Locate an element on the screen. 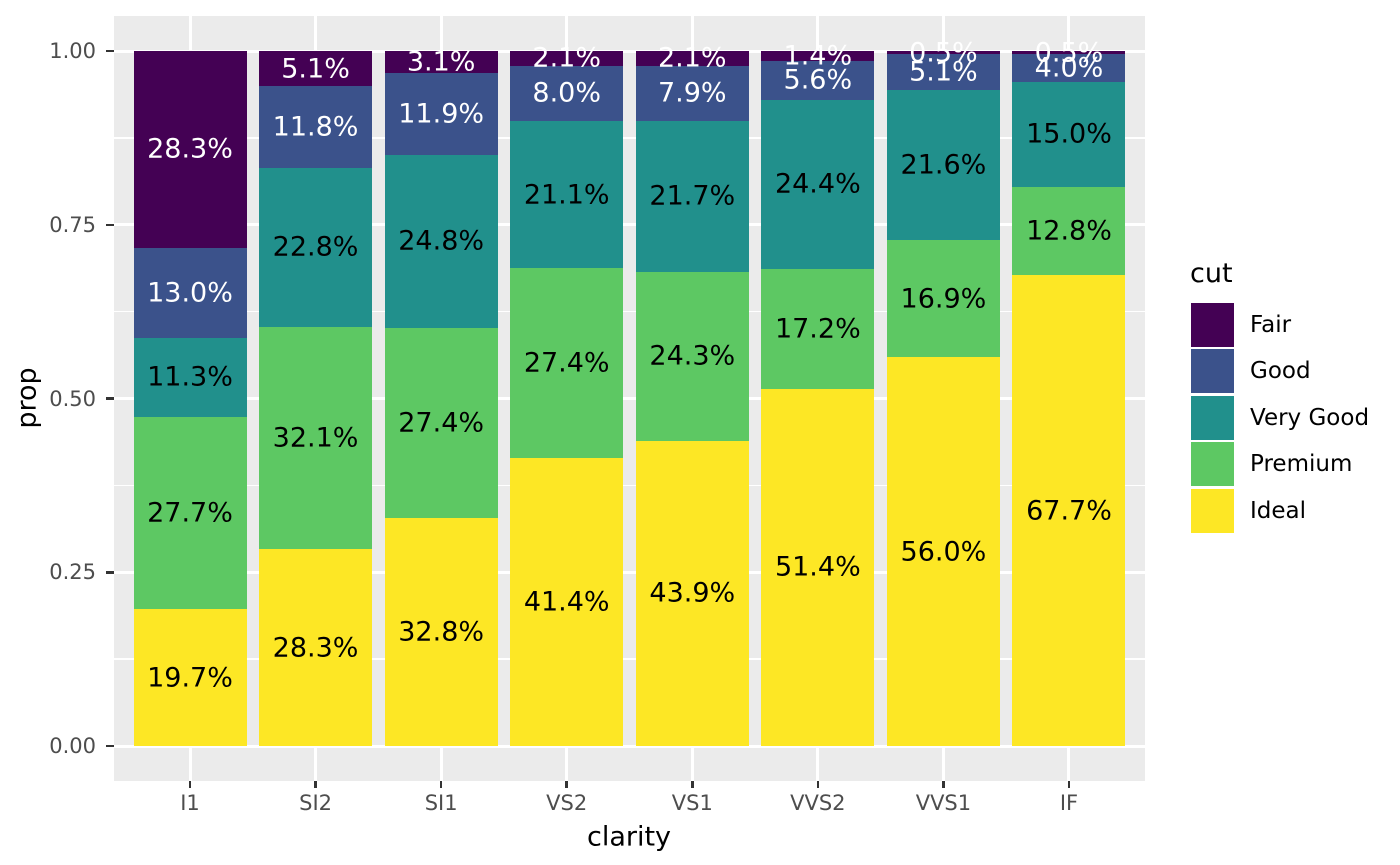 This screenshot has width=1400, height=865. legend-label: Good is located at coordinates (1280, 371).